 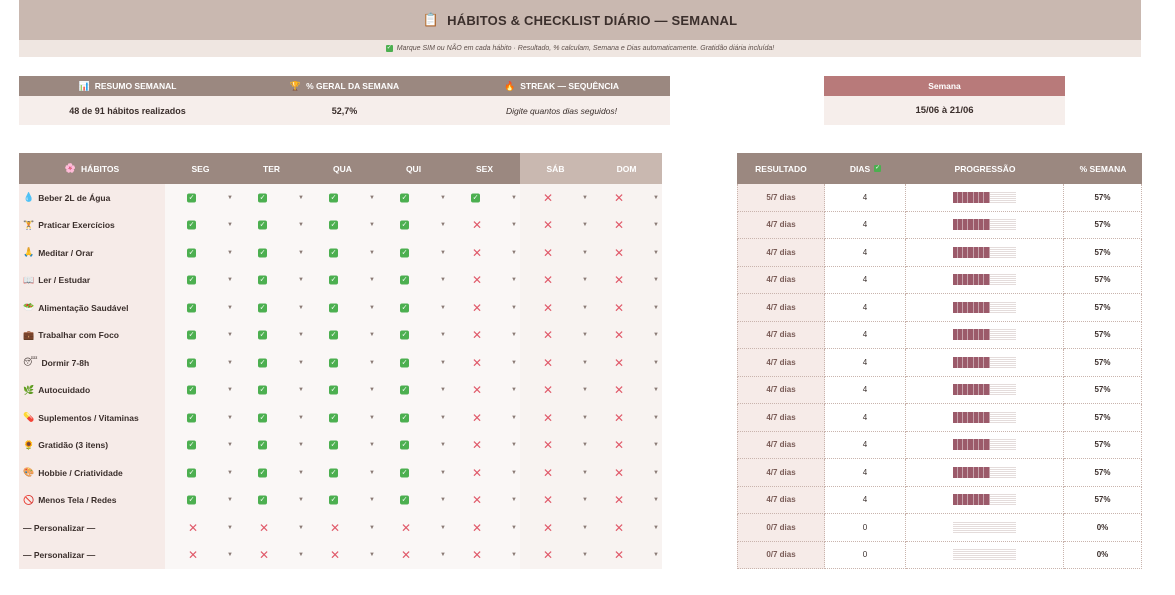 What do you see at coordinates (944, 110) in the screenshot?
I see `week-range: 15/06 à 21/06` at bounding box center [944, 110].